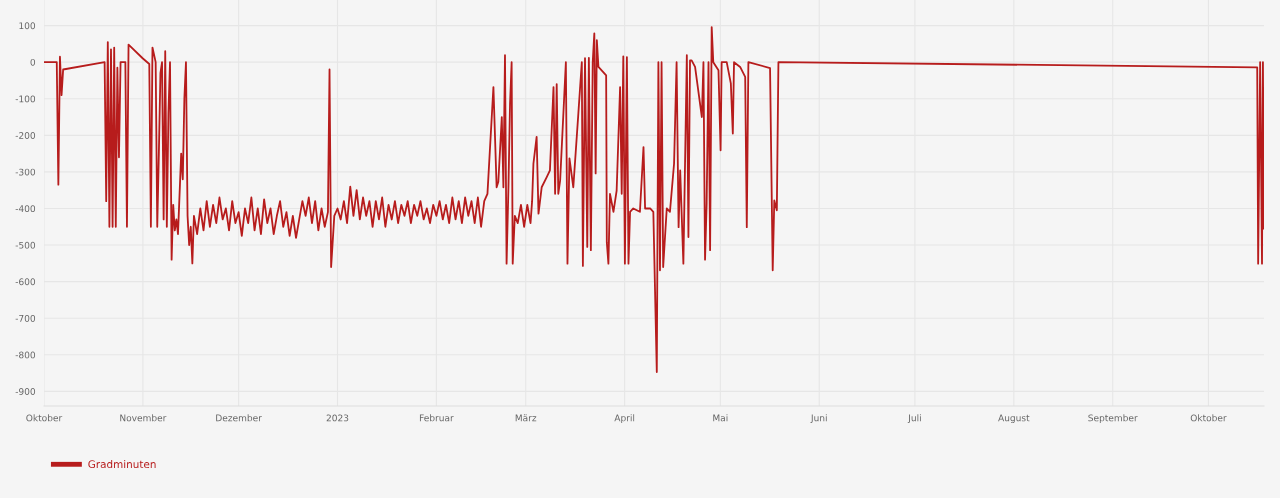  I want to click on x-tick-label: März, so click(526, 418).